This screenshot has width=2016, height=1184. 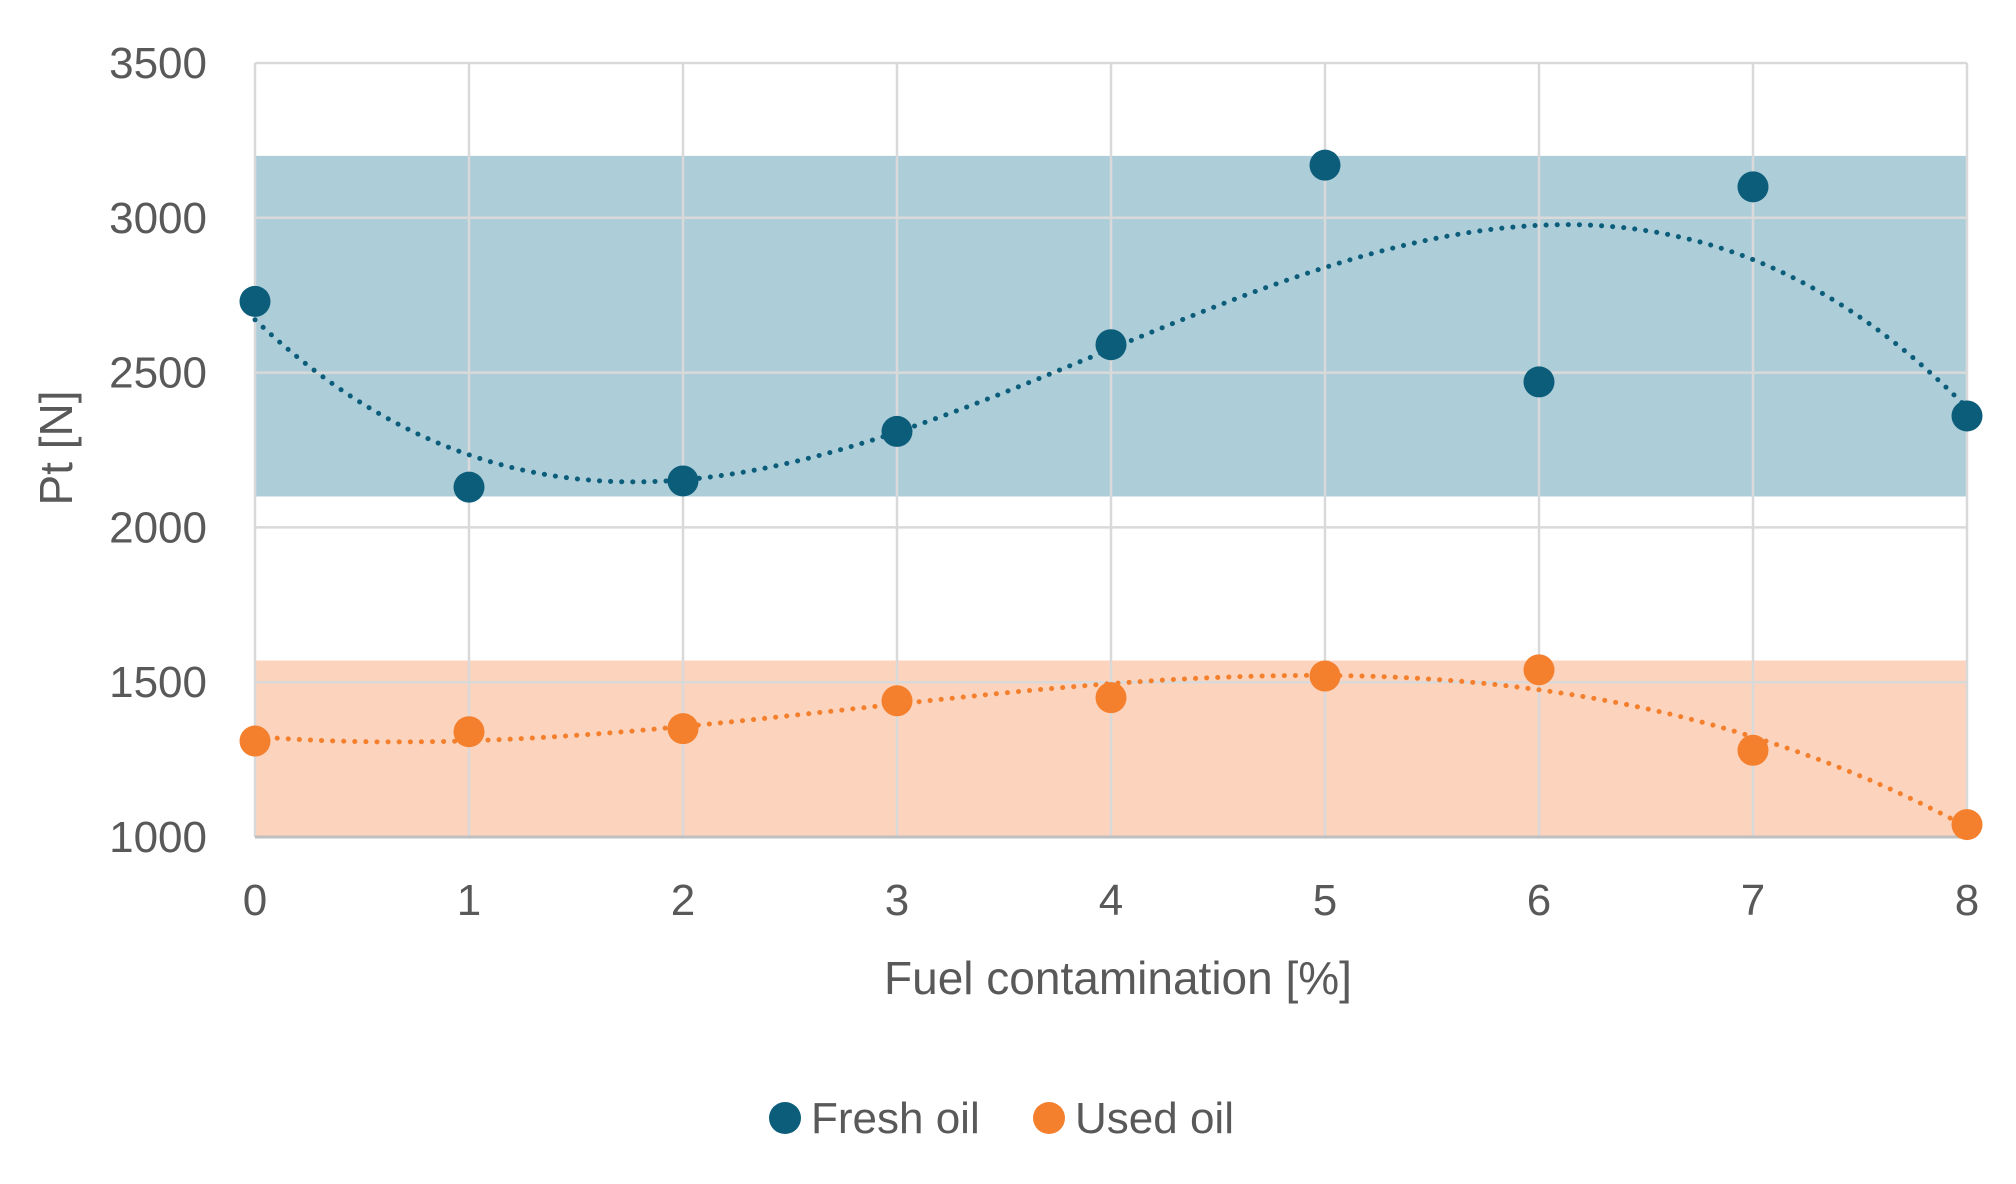 What do you see at coordinates (56, 447) in the screenshot?
I see `y-axis-title: Pt [N]` at bounding box center [56, 447].